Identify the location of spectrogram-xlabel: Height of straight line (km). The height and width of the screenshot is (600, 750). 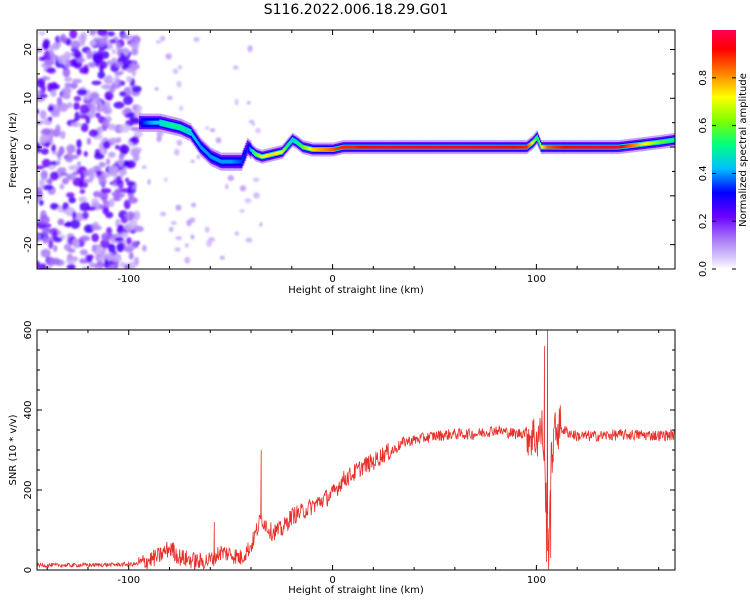
(356, 290).